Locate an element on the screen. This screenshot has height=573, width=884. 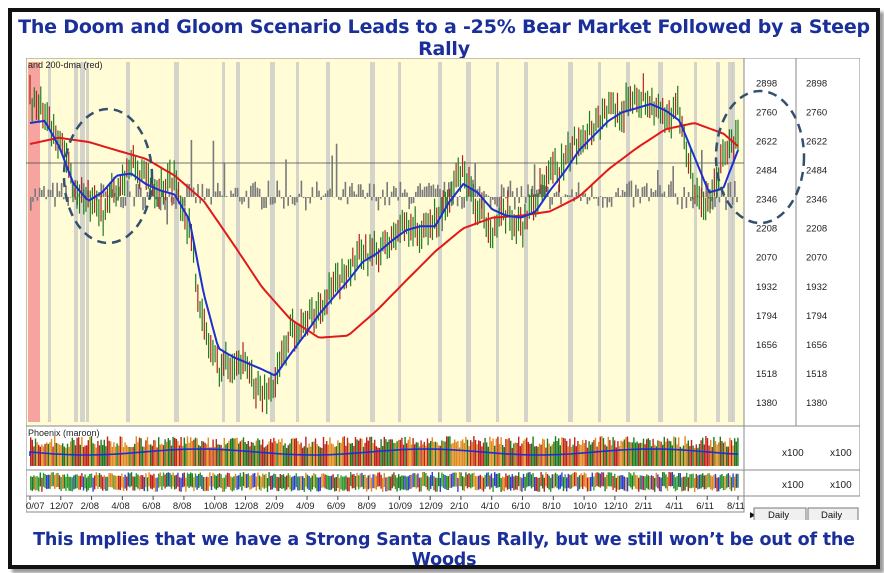
x-tick-label: 8/10 is located at coordinates (551, 506).